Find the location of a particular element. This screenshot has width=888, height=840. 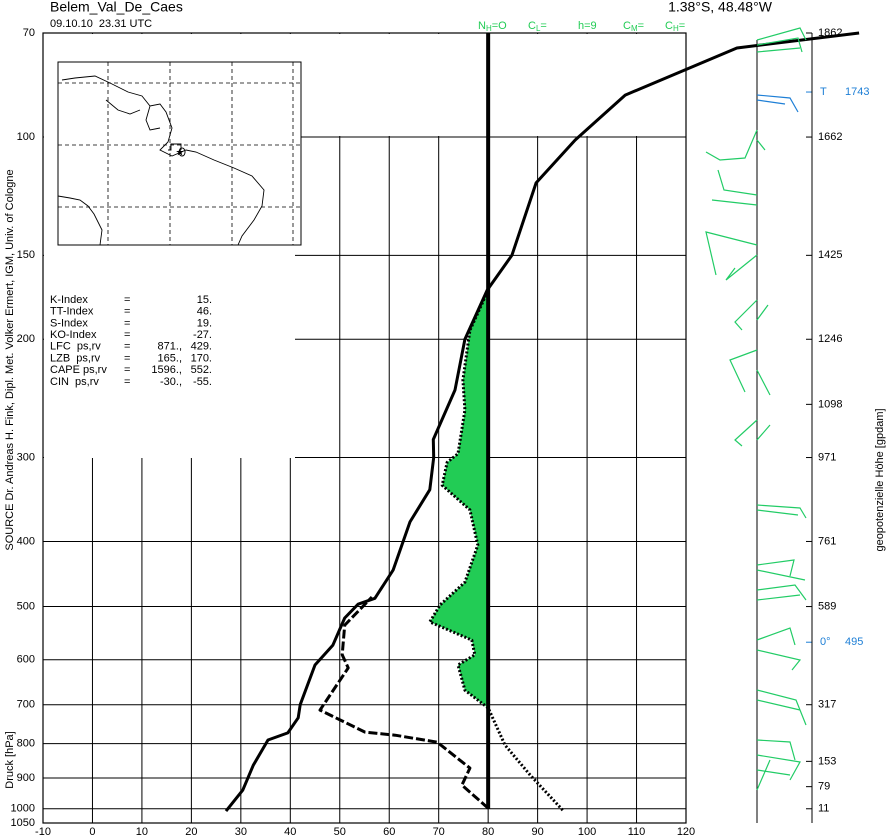

station-star: ★ is located at coordinates (180, 153).